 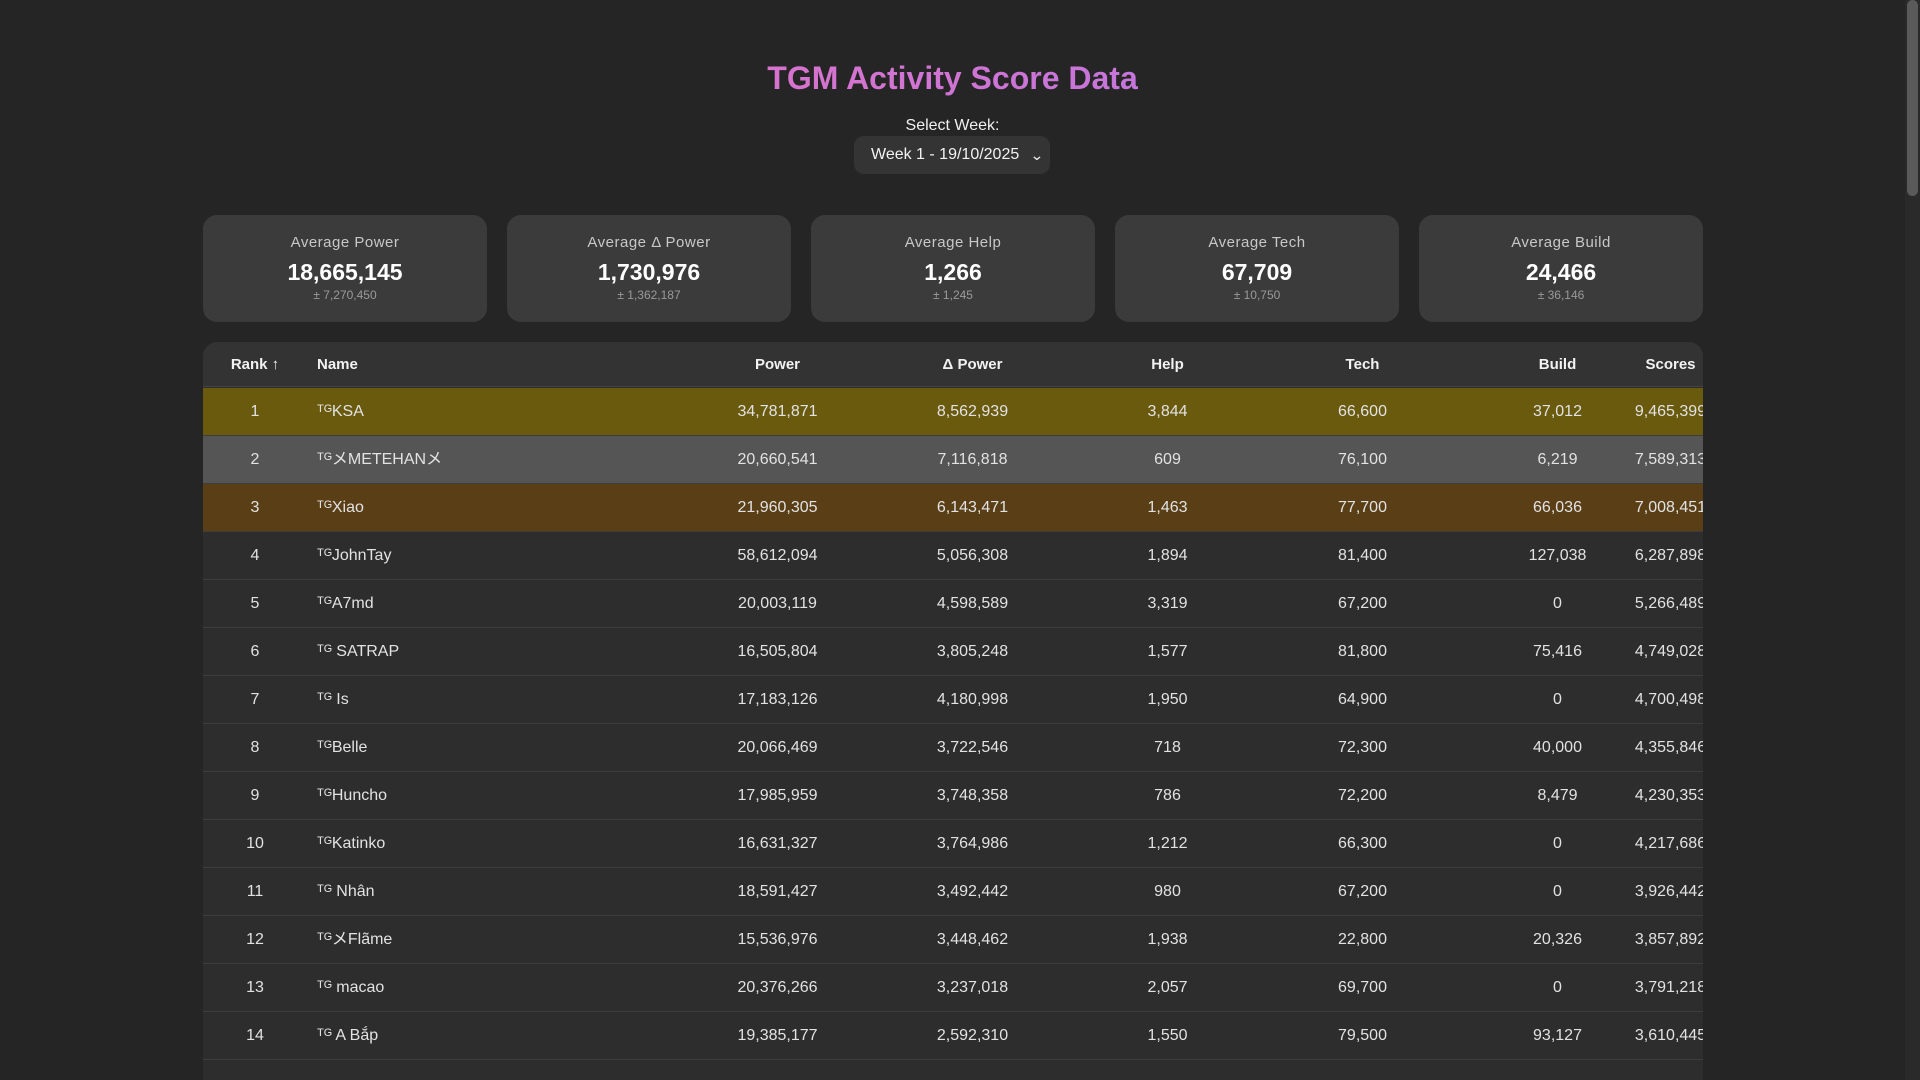 What do you see at coordinates (1668, 555) in the screenshot?
I see `cell-scores: 6,287,898` at bounding box center [1668, 555].